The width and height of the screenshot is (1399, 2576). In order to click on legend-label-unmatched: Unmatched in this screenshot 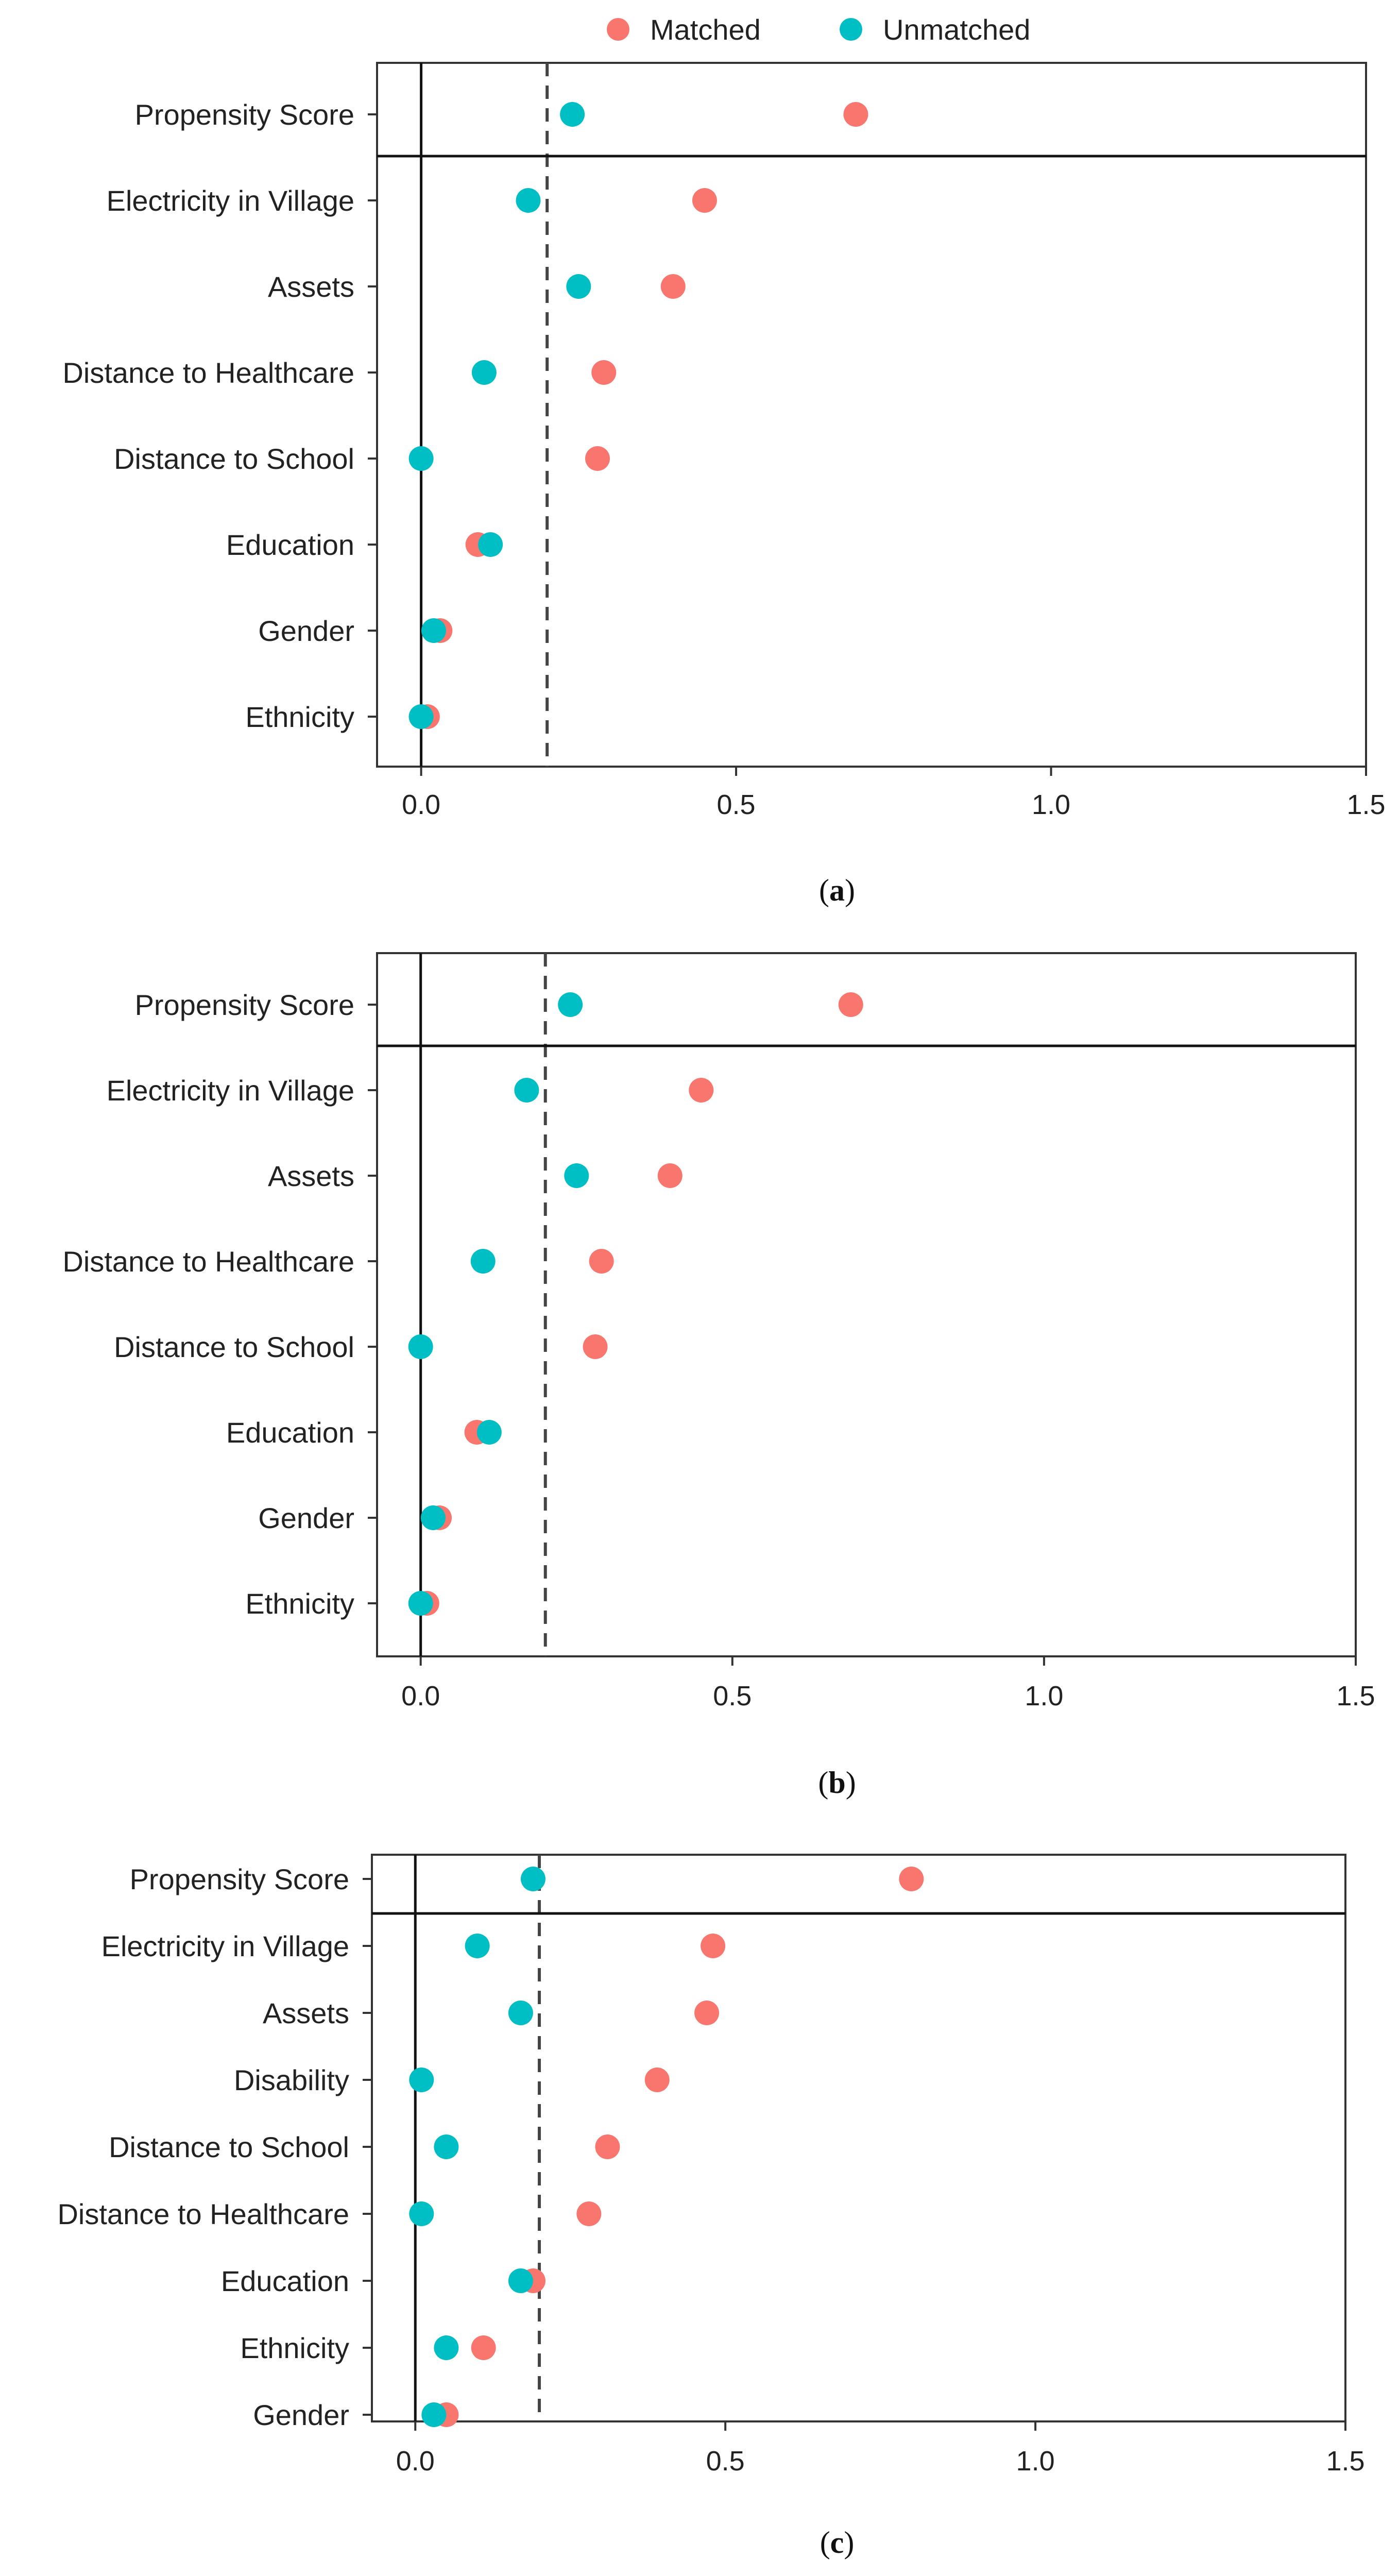, I will do `click(957, 29)`.